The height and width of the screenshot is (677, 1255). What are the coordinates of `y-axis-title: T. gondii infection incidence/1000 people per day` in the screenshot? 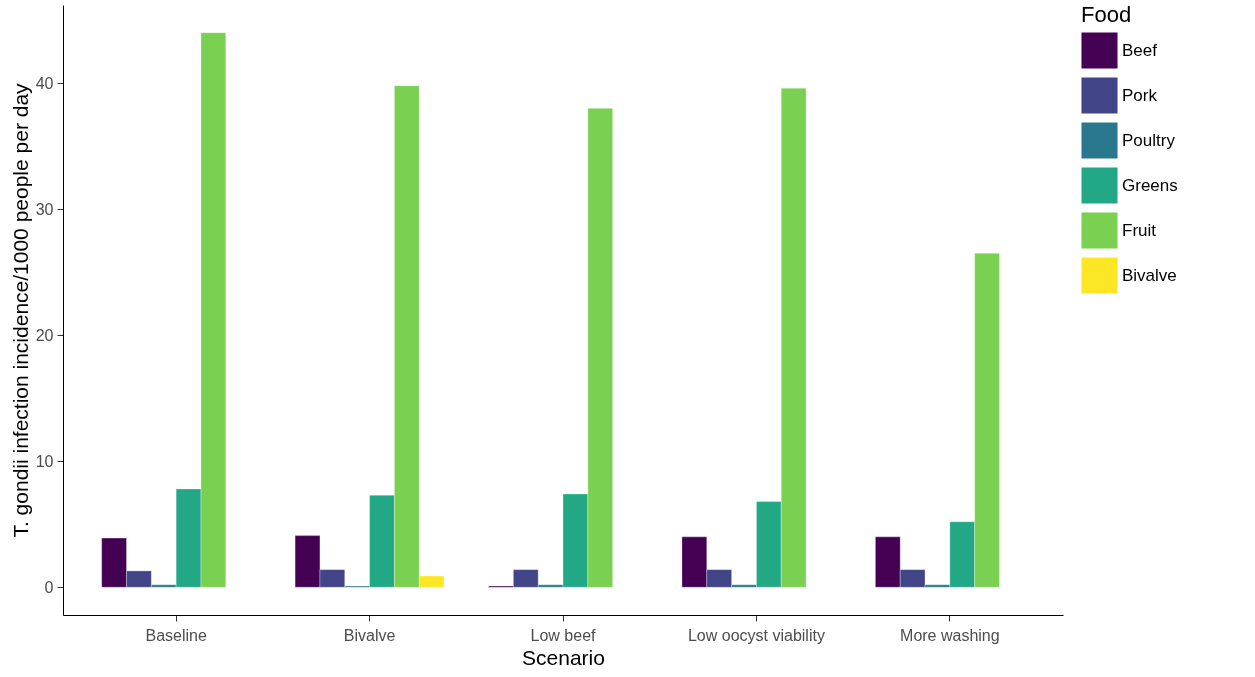 It's located at (20, 310).